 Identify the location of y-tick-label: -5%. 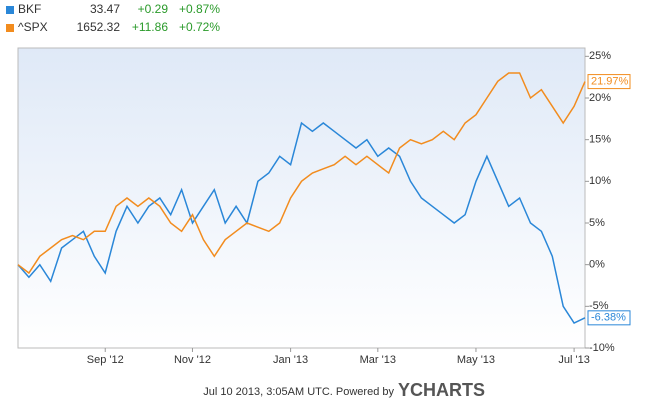
(599, 306).